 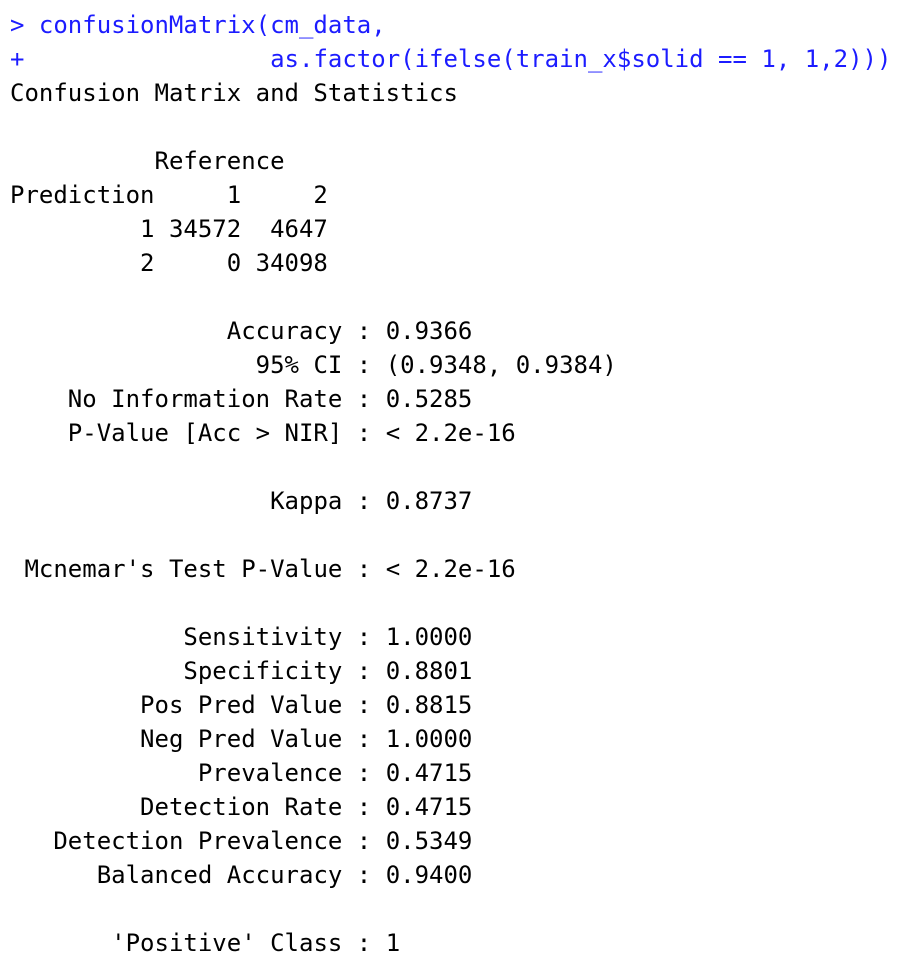 I want to click on stat-label: P-Value [Acc > NIR], so click(x=205, y=433).